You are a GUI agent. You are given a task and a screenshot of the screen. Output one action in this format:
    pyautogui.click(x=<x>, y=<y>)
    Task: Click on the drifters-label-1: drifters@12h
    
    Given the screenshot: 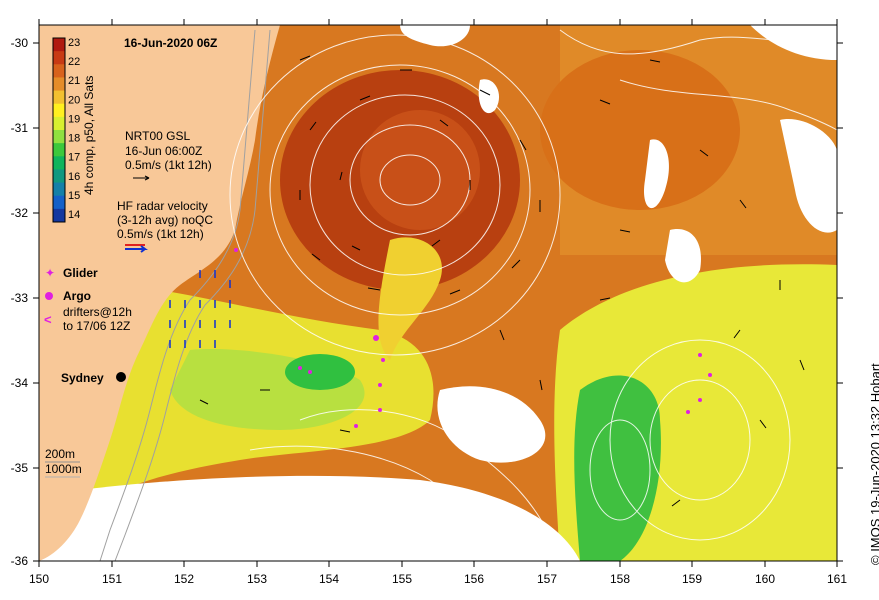 What is the action you would take?
    pyautogui.click(x=97, y=312)
    